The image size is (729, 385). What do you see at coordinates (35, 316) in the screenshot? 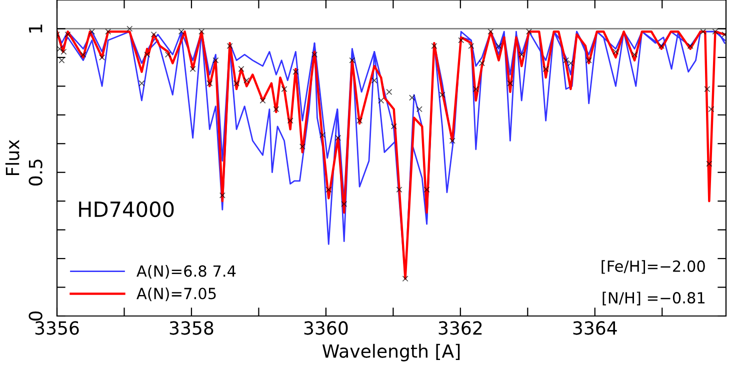
I see `y-tick-label: 0` at bounding box center [35, 316].